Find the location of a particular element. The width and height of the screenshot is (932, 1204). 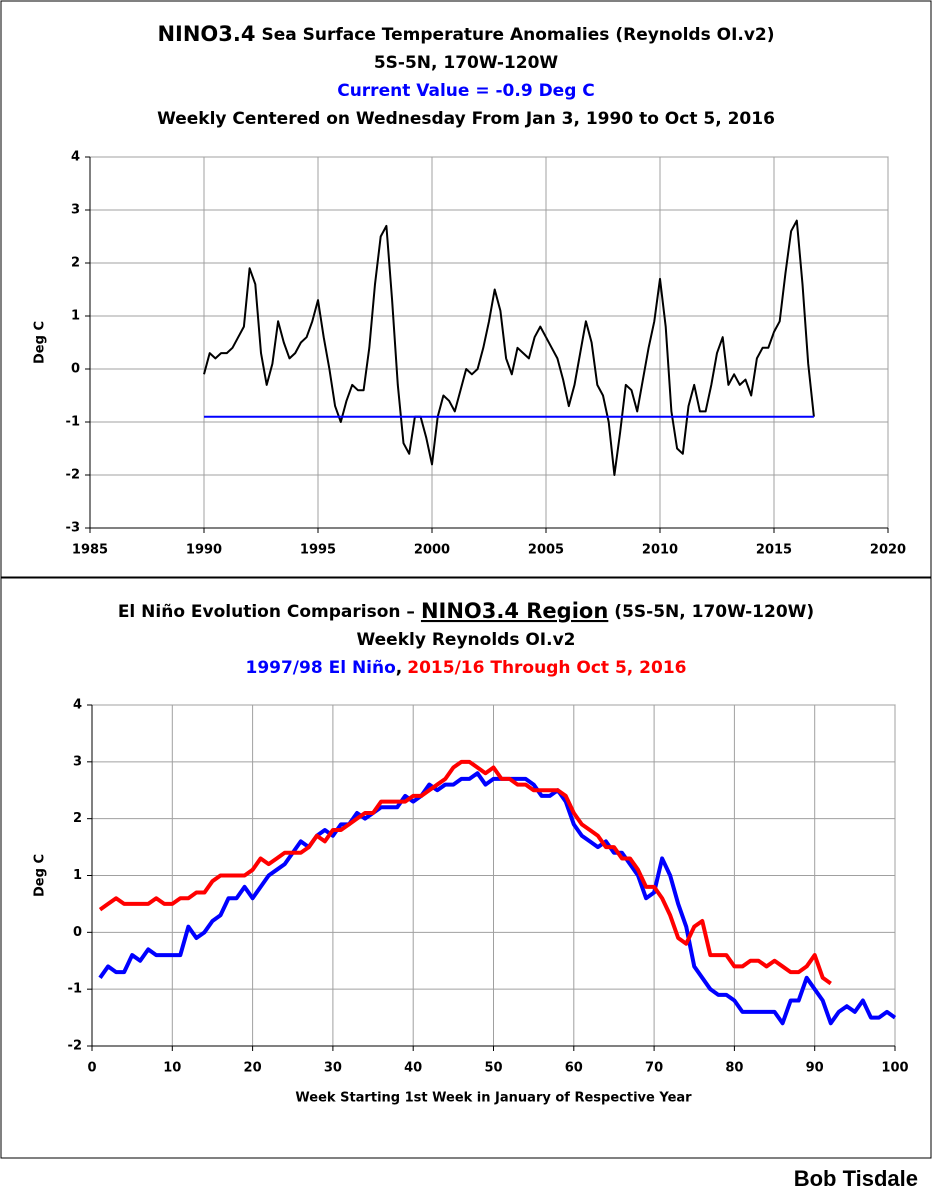

subtitle: Current Value = -0.9 Deg C is located at coordinates (466, 91).